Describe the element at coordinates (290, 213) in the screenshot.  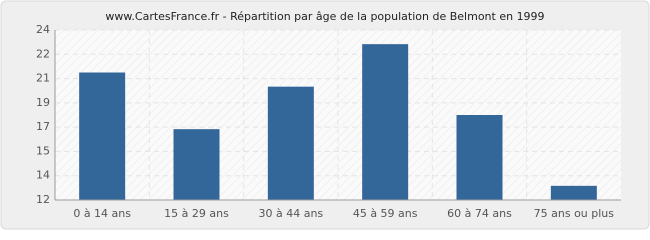
I see `x-tick-label: 30 à 44 ans` at that location.